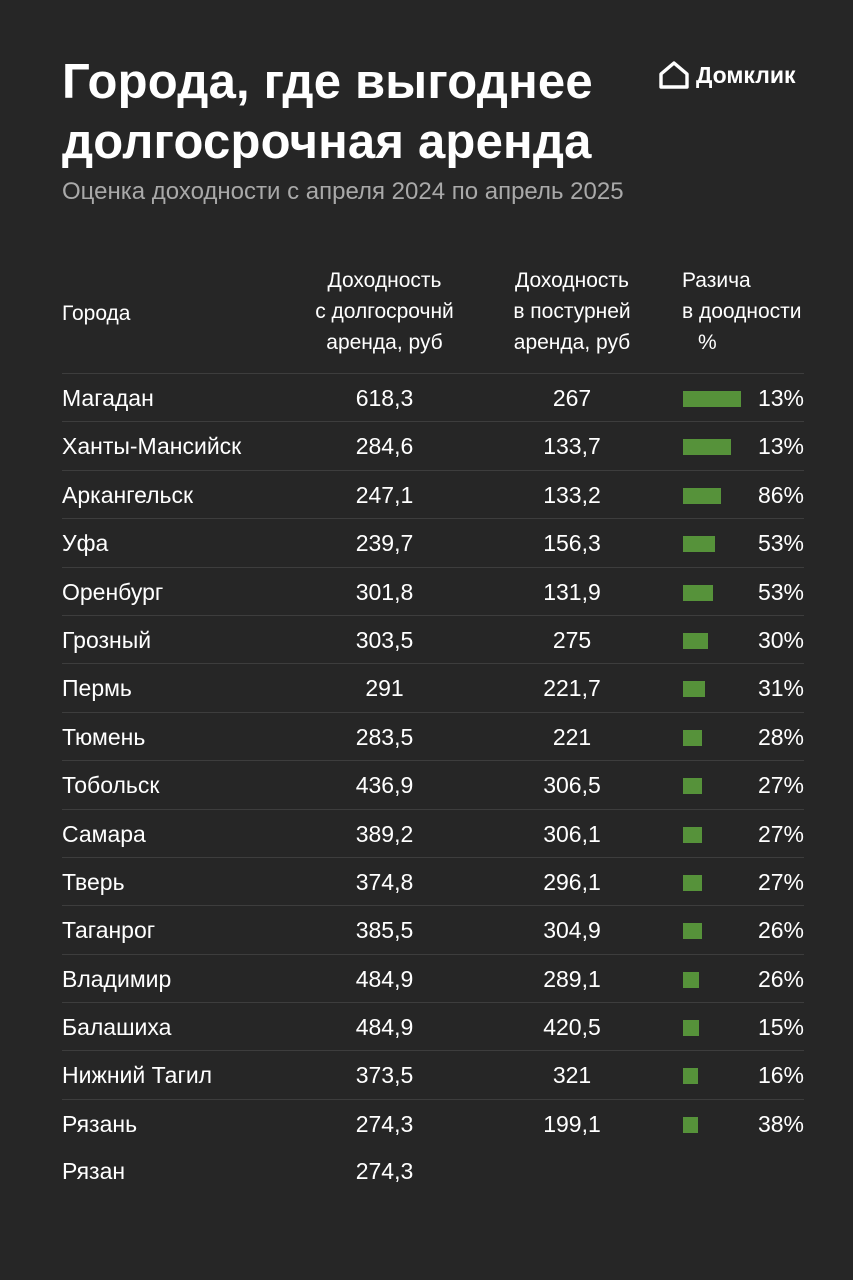 The width and height of the screenshot is (853, 1280). I want to click on city-name: Владимир, so click(117, 978).